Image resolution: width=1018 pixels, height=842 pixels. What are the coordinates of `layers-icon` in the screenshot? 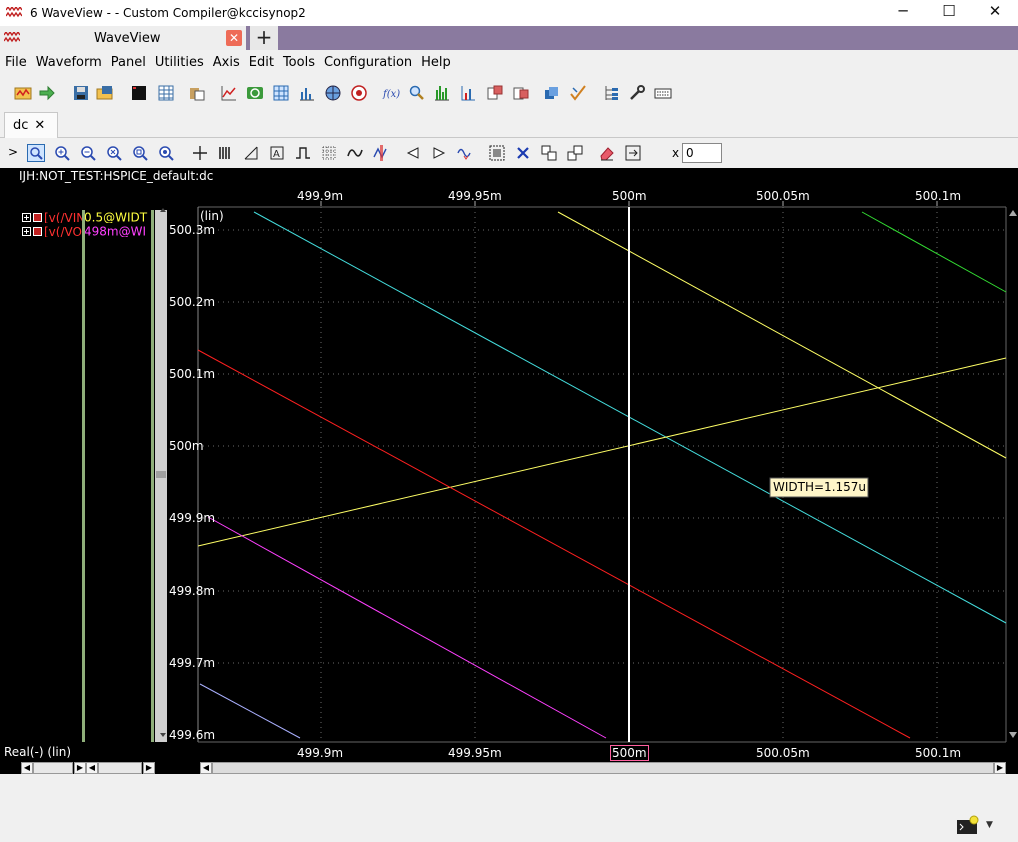 It's located at (552, 93).